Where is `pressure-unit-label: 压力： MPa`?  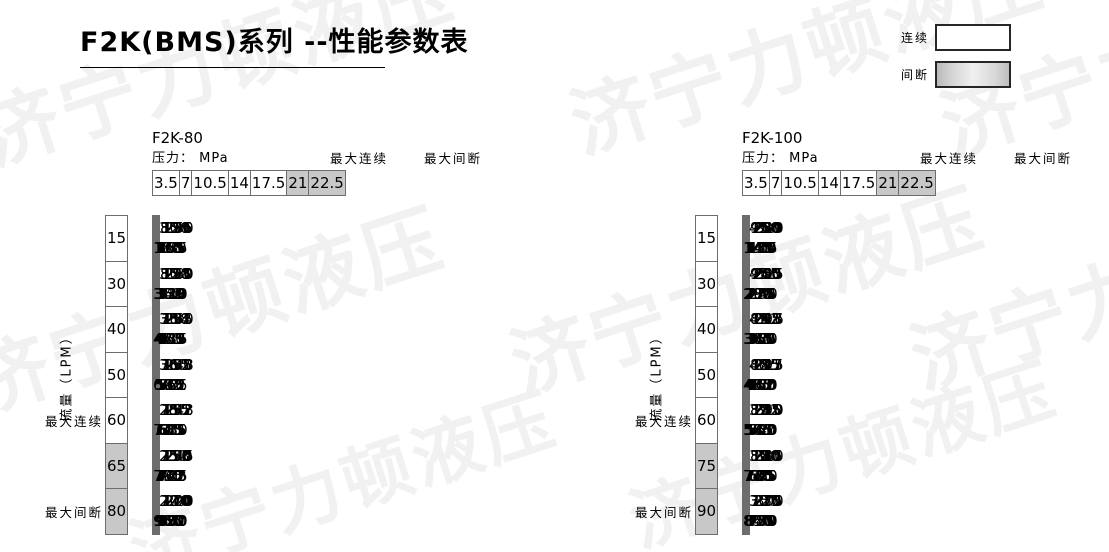
pressure-unit-label: 压力： MPa is located at coordinates (190, 158).